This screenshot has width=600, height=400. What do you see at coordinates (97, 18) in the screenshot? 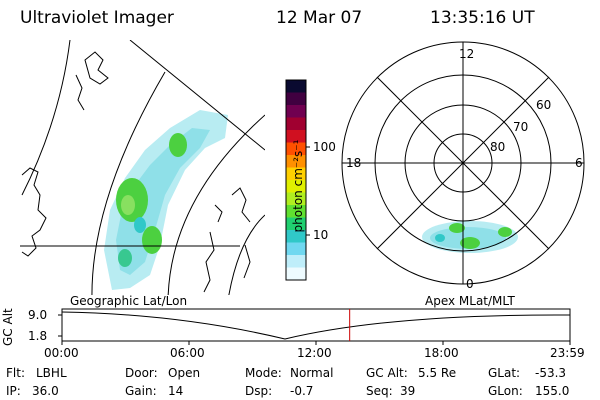
I see `instrument-title: Ultraviolet Imager` at bounding box center [97, 18].